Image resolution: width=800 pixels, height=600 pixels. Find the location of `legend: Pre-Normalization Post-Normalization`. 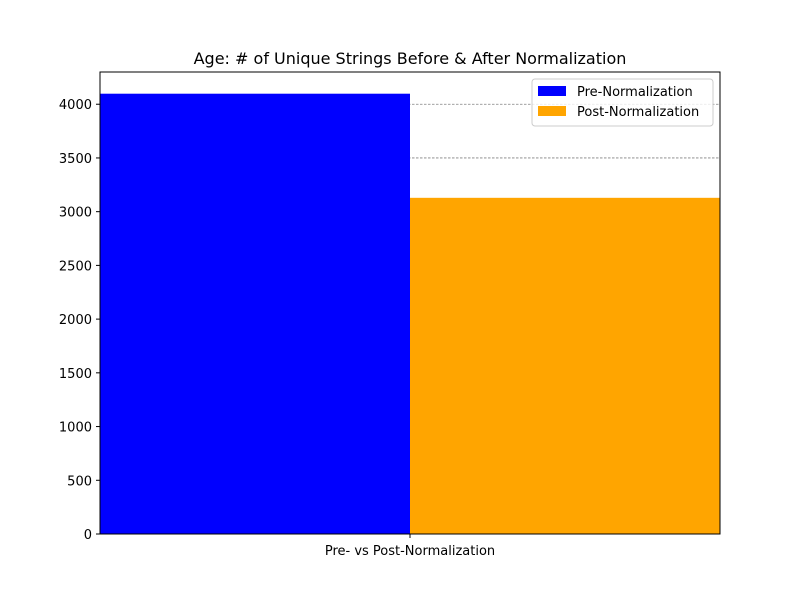

legend: Pre-Normalization Post-Normalization is located at coordinates (622, 102).